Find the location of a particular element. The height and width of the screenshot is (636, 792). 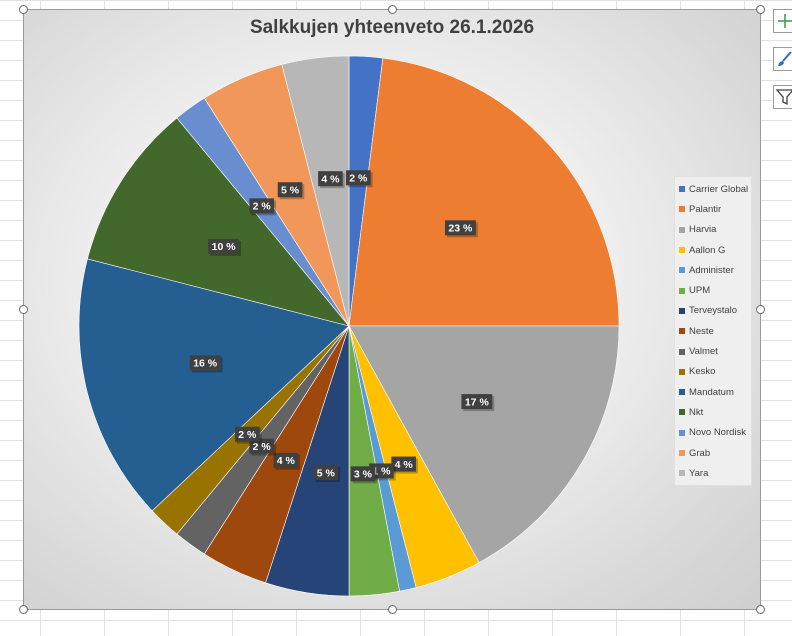

svg-text: 23 % is located at coordinates (460, 229).